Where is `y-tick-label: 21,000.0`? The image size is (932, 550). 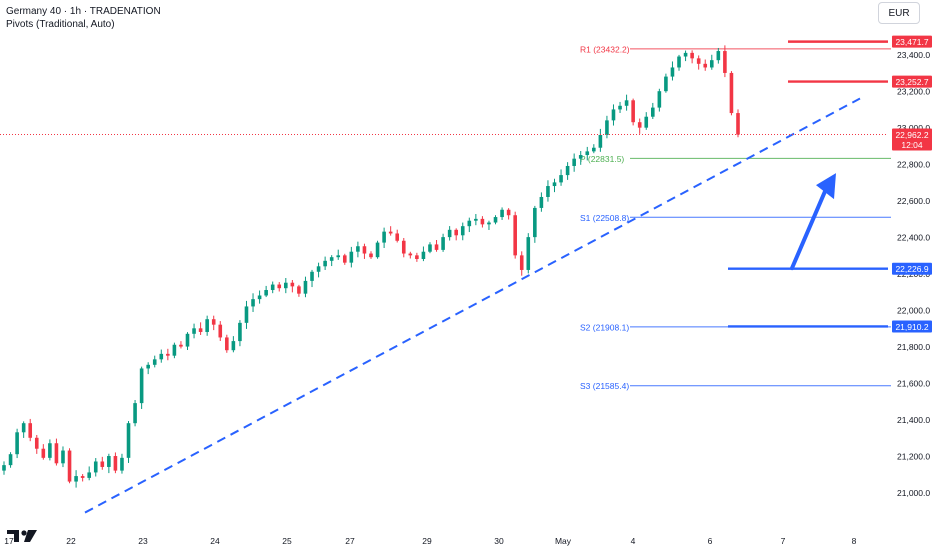 y-tick-label: 21,000.0 is located at coordinates (913, 493).